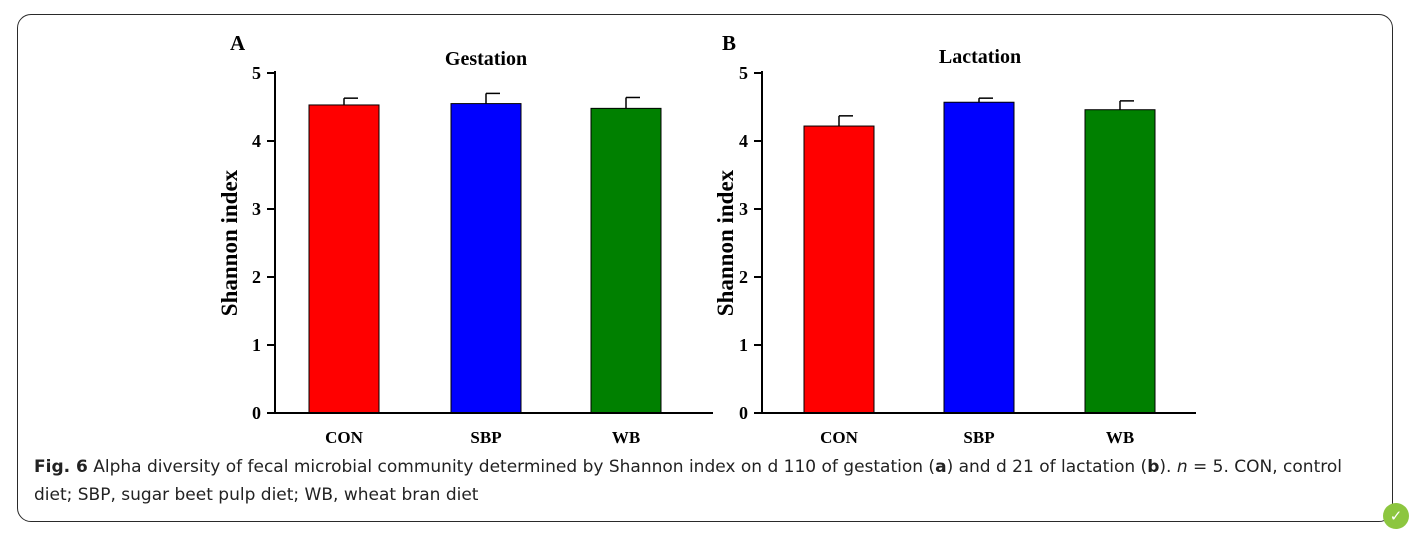  Describe the element at coordinates (980, 57) in the screenshot. I see `chart-title: Lactation` at that location.